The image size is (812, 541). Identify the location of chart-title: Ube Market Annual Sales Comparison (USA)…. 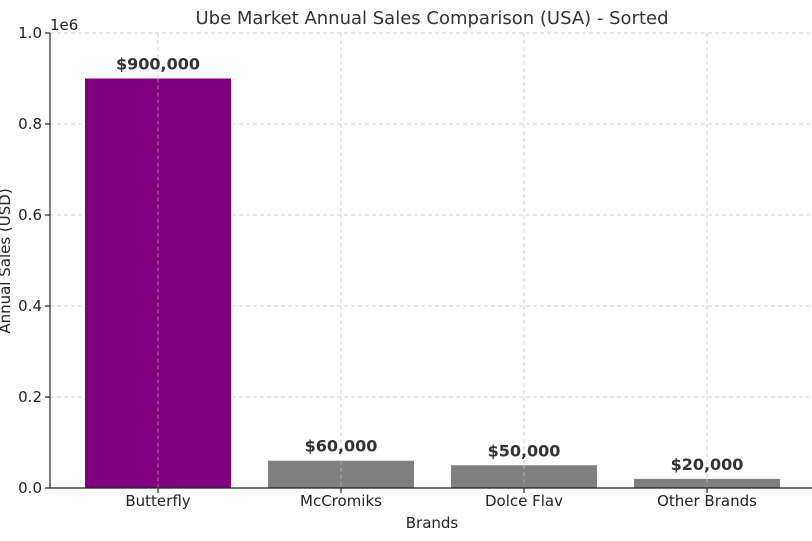
(431, 18).